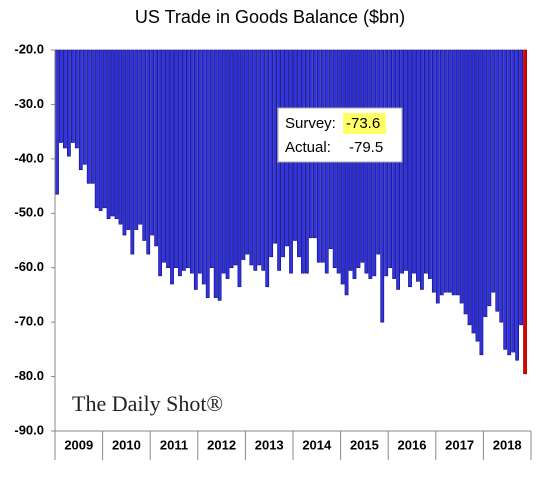 This screenshot has width=541, height=481. I want to click on survey-value: -73.6, so click(363, 123).